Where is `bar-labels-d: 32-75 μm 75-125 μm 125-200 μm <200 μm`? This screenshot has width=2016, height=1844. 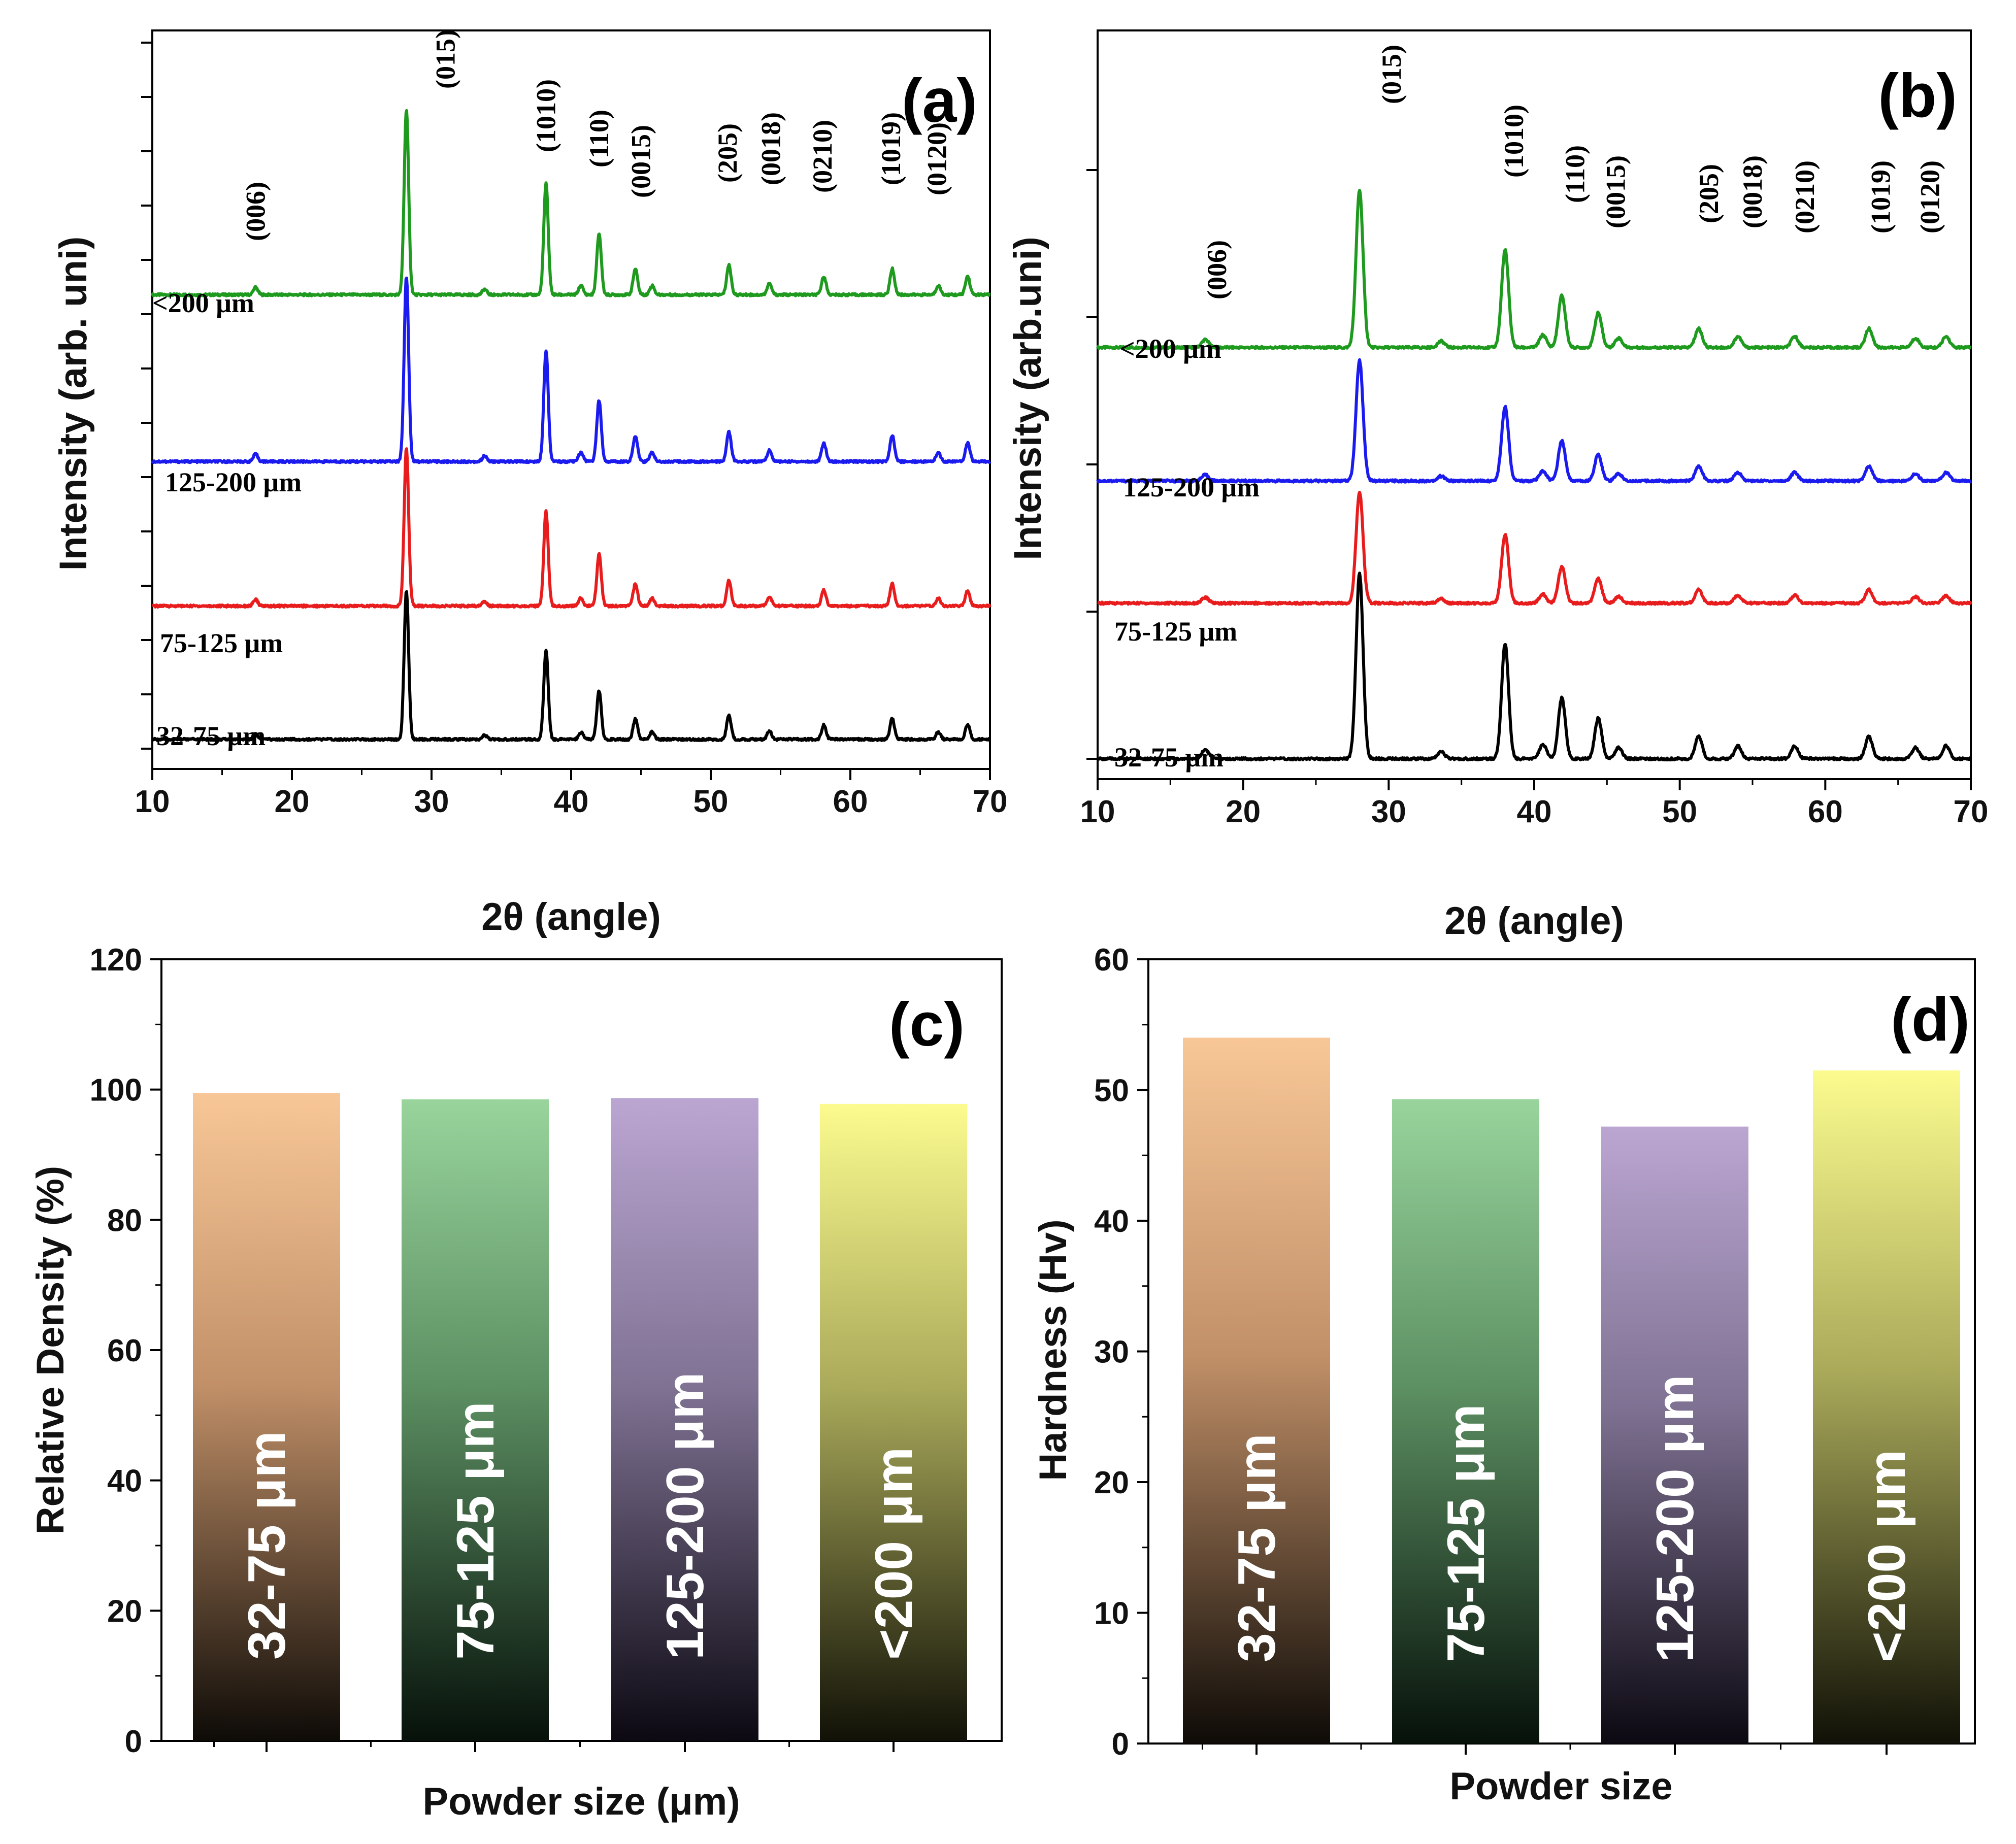
bar-labels-d: 32-75 μm 75-125 μm 125-200 μm <200 μm is located at coordinates (1572, 1518).